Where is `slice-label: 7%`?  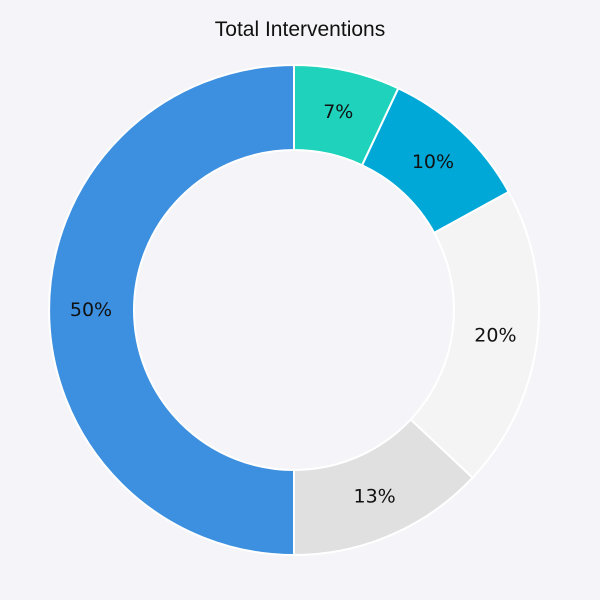
slice-label: 7% is located at coordinates (338, 112).